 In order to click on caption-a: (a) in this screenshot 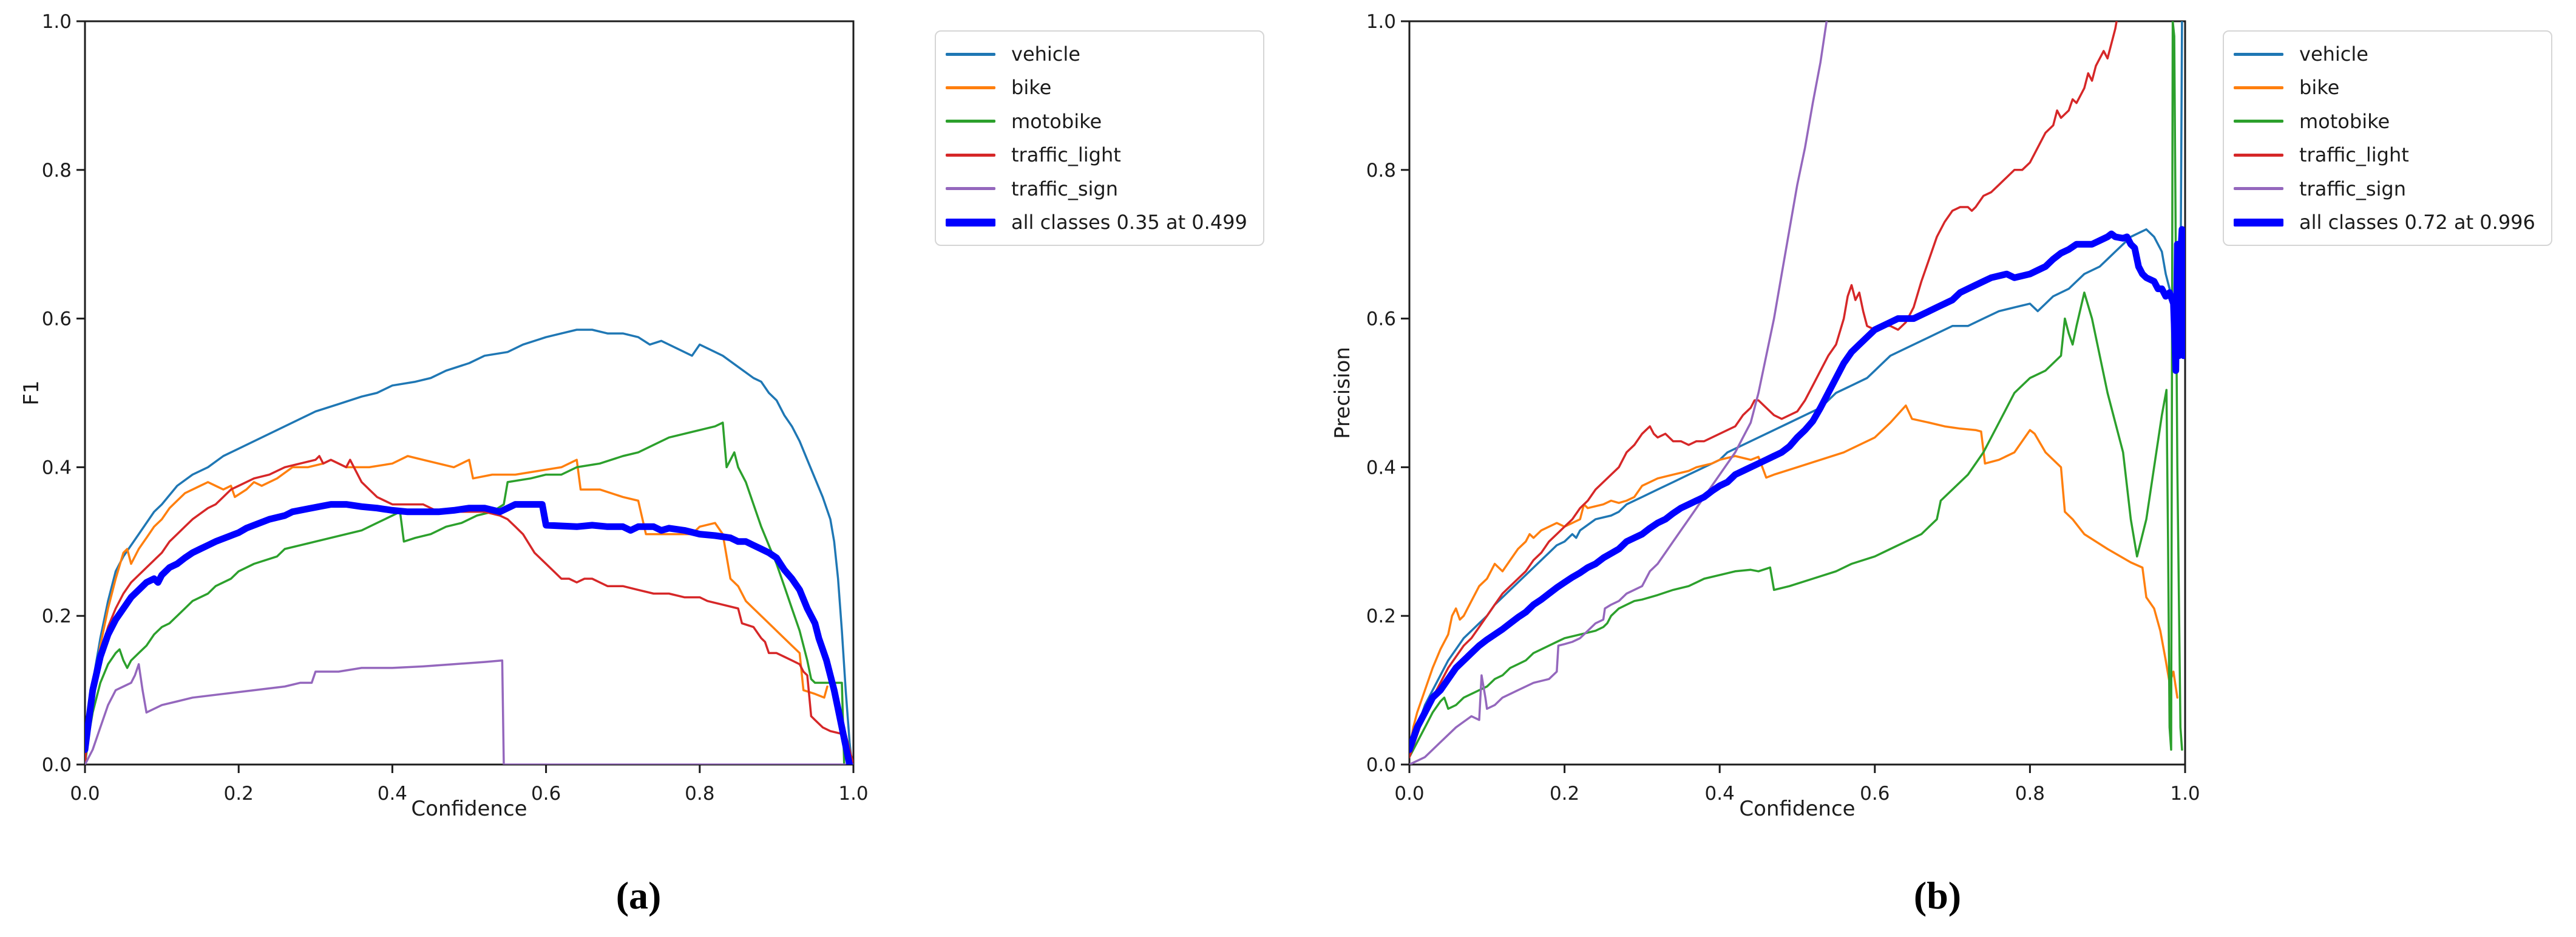, I will do `click(639, 895)`.